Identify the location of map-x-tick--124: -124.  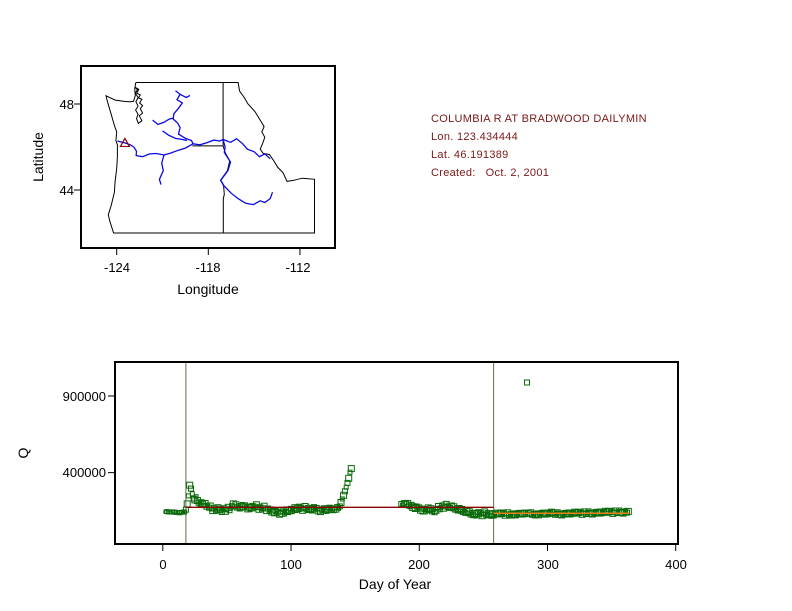
(117, 267).